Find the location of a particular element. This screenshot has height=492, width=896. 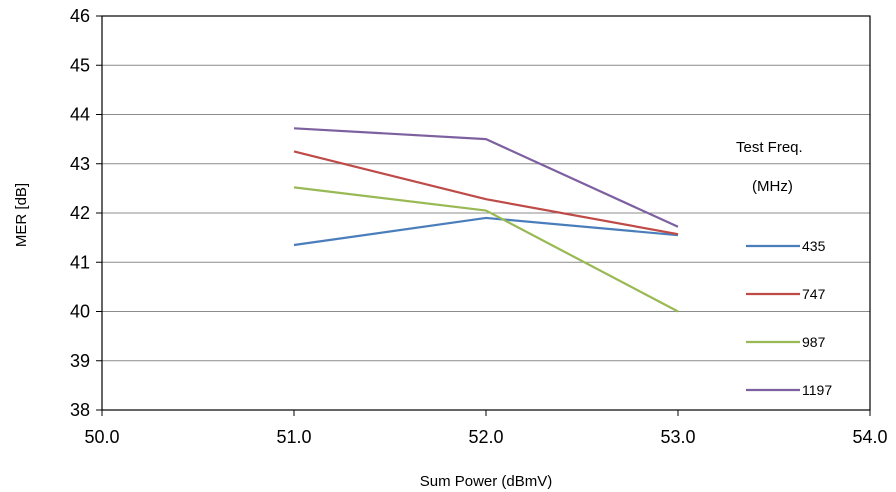

y-tick-label: 40 is located at coordinates (80, 312).